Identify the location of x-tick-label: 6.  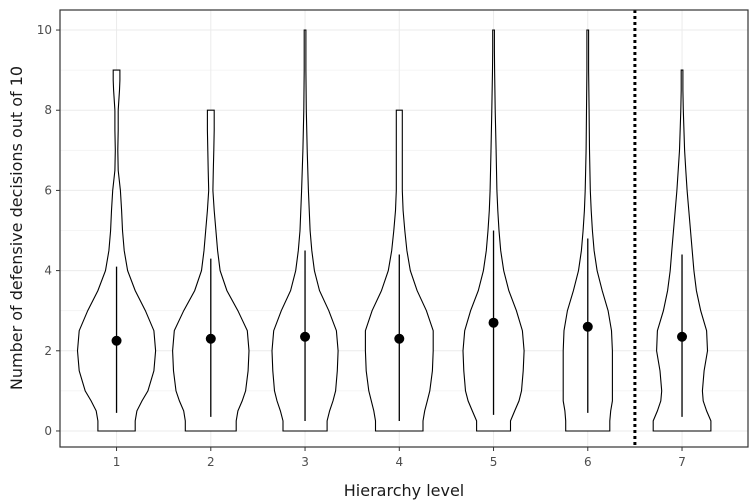
(588, 462).